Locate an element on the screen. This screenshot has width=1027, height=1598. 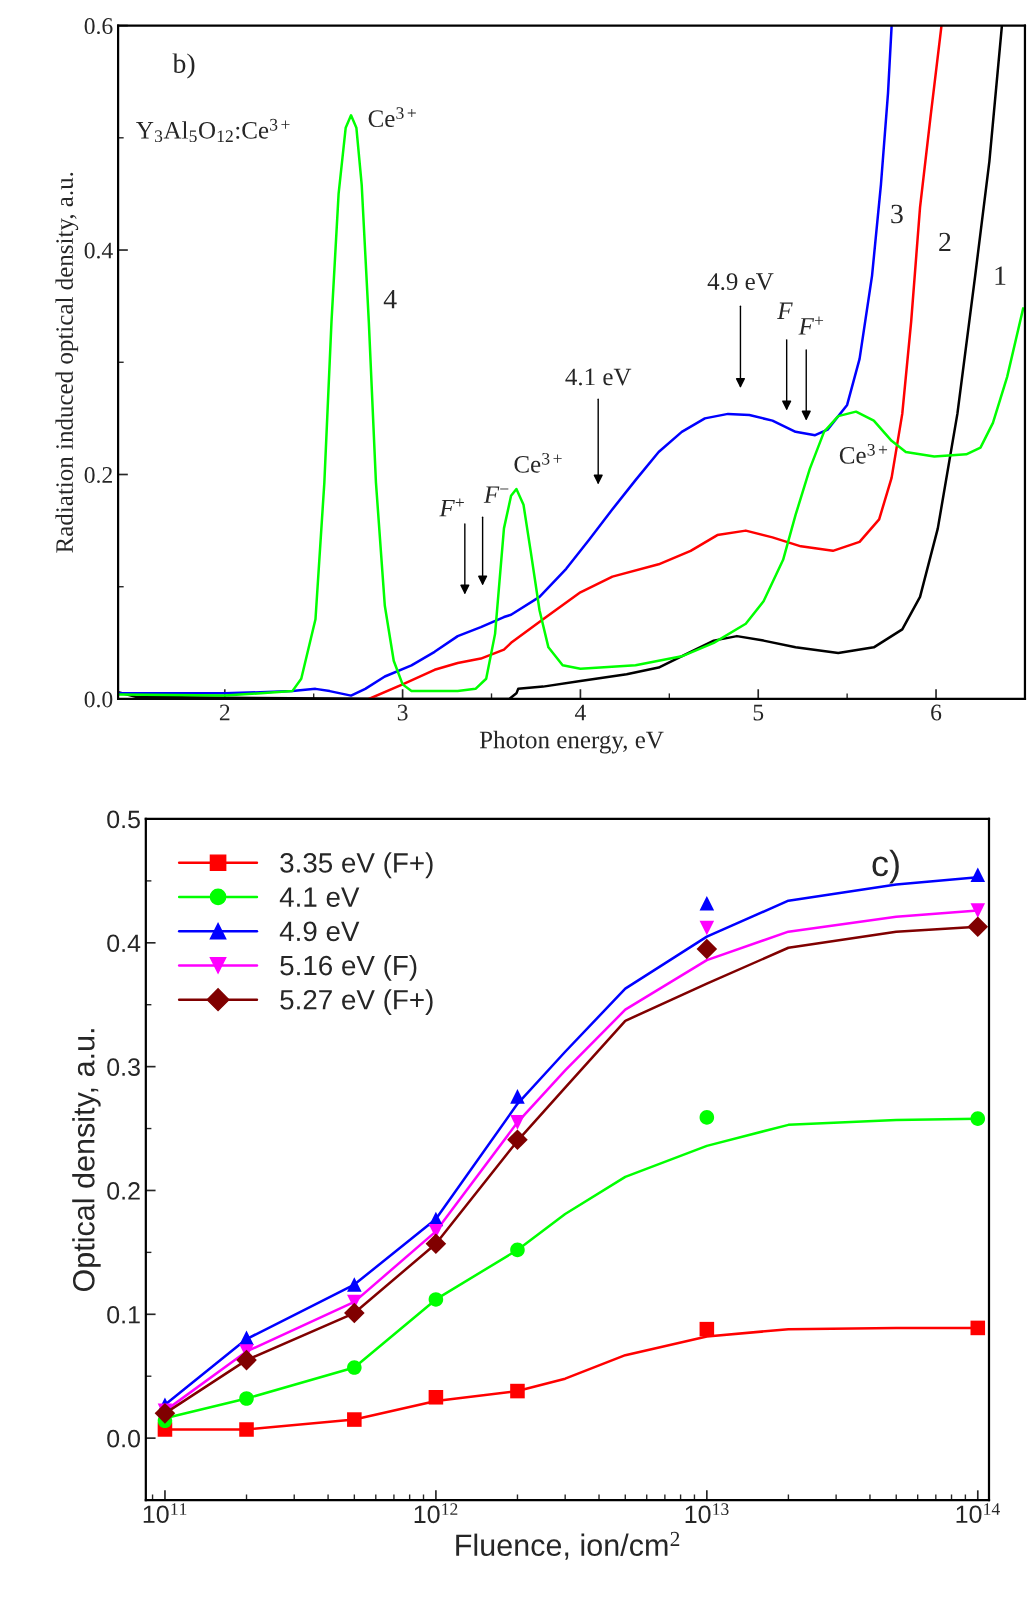
annotation: 4.1 eV is located at coordinates (598, 377).